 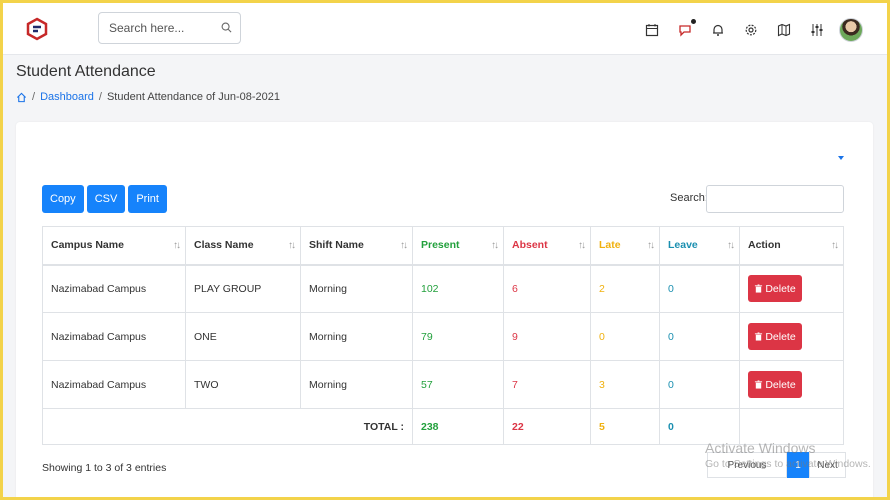 I want to click on present-cell: 57, so click(x=458, y=384).